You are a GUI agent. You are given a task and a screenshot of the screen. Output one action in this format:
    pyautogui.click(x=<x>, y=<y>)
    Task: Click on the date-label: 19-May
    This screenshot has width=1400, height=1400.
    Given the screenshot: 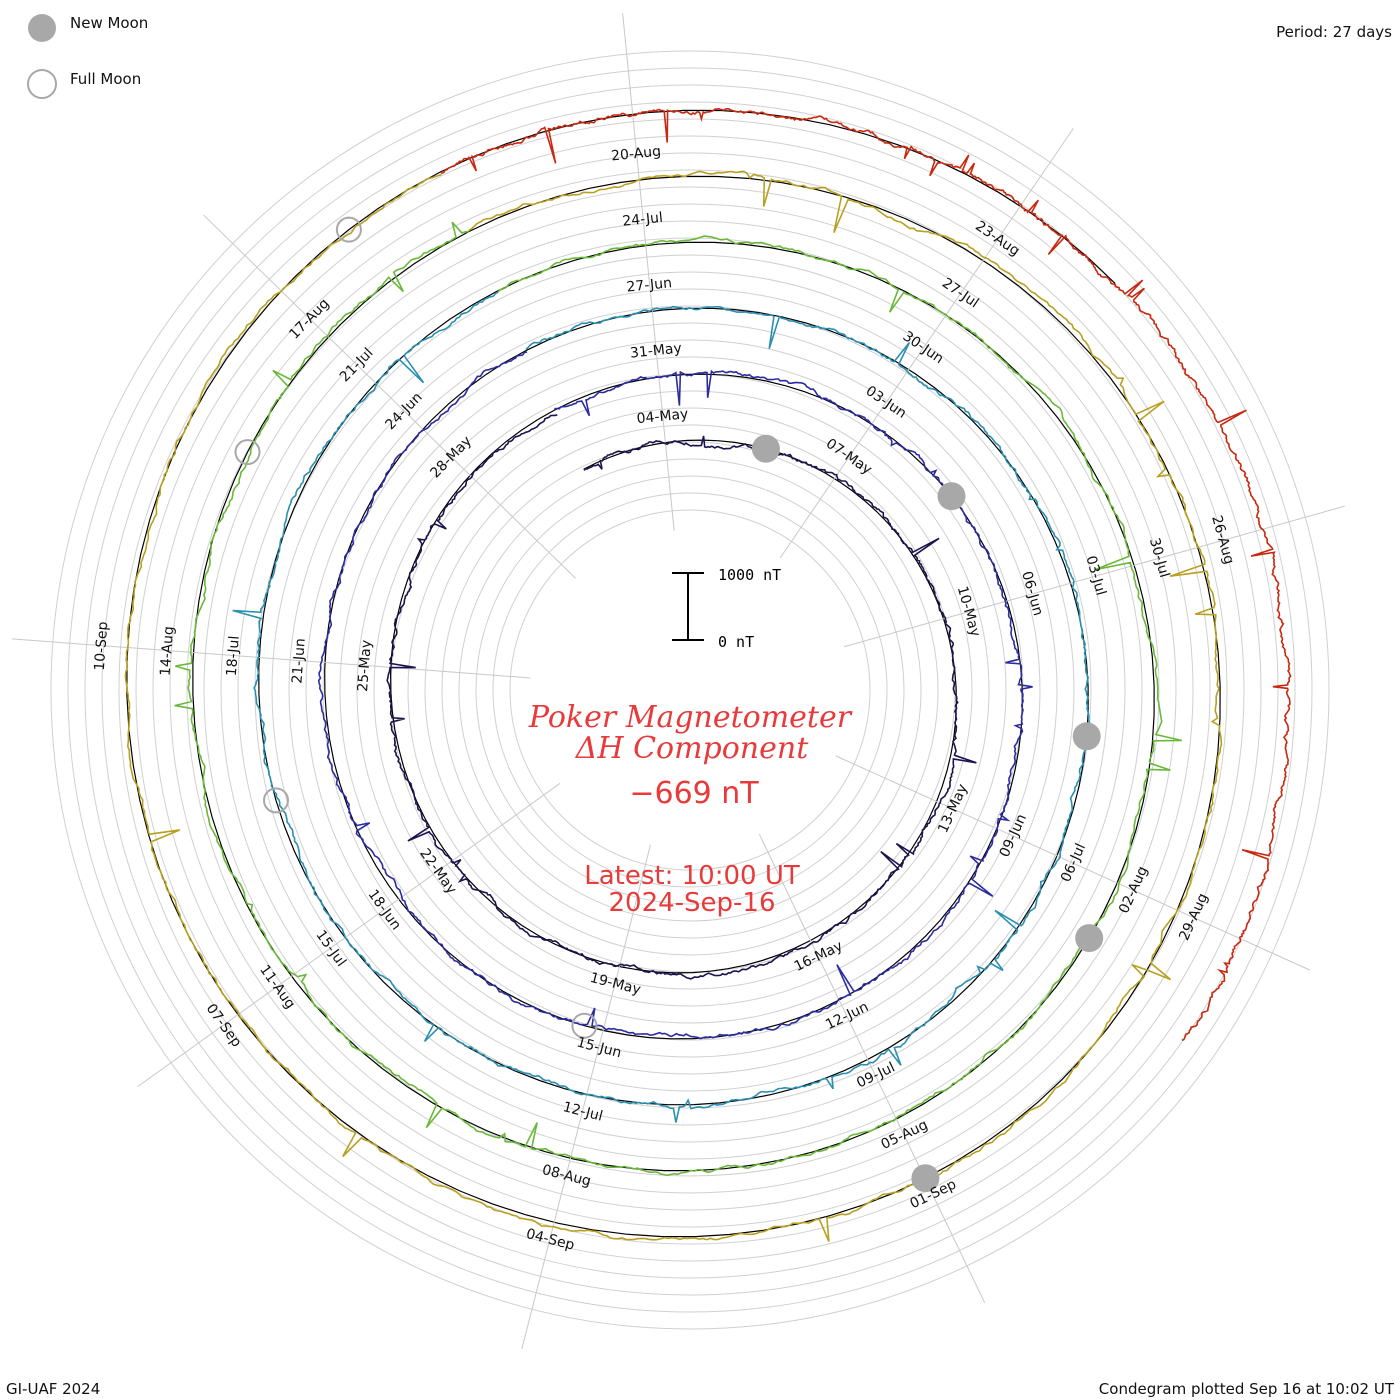 What is the action you would take?
    pyautogui.click(x=615, y=984)
    